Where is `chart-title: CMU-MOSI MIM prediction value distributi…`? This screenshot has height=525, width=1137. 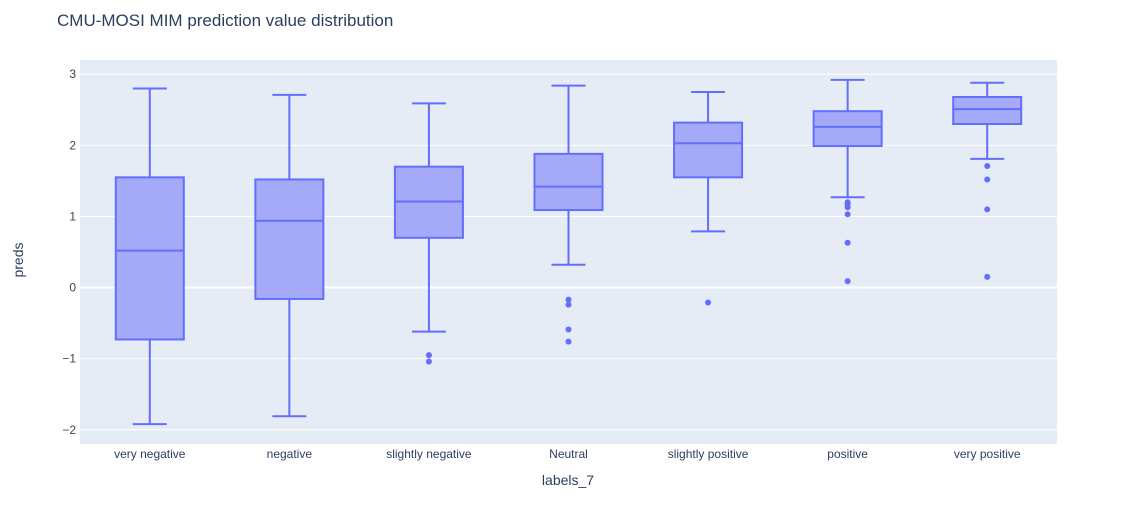 chart-title: CMU-MOSI MIM prediction value distributi… is located at coordinates (225, 20).